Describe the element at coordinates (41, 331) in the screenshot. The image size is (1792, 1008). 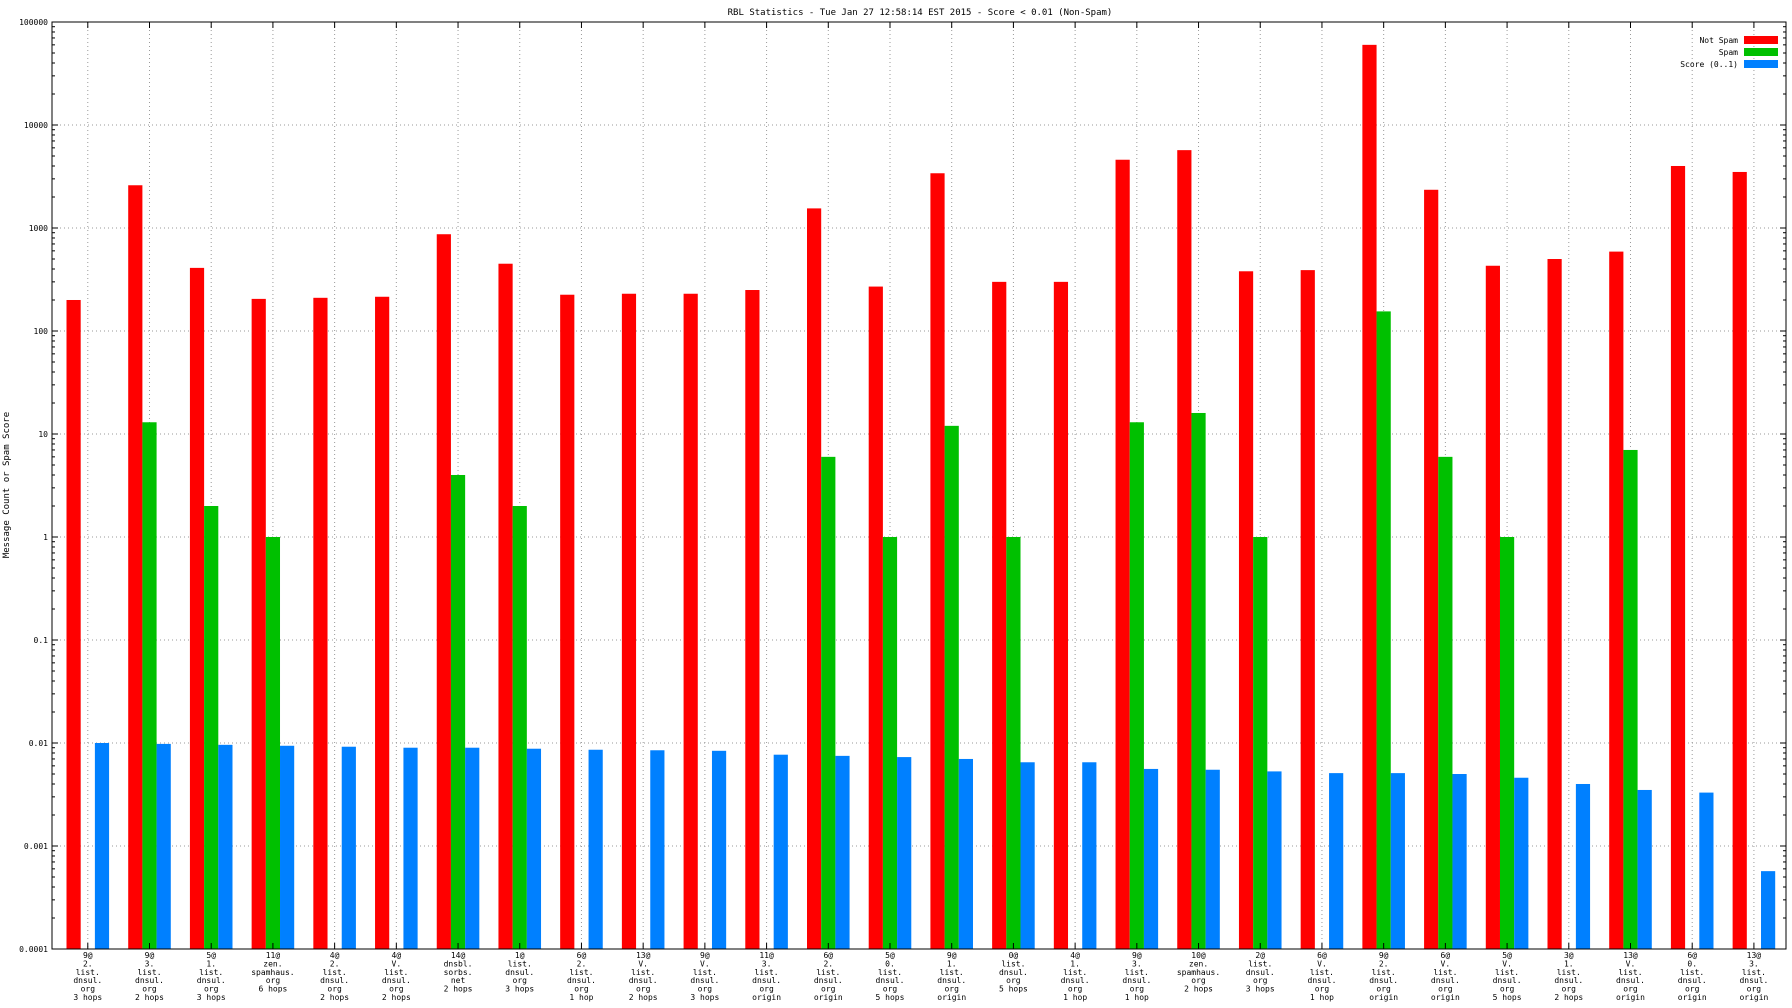
I see `y-tick-label: 100` at that location.